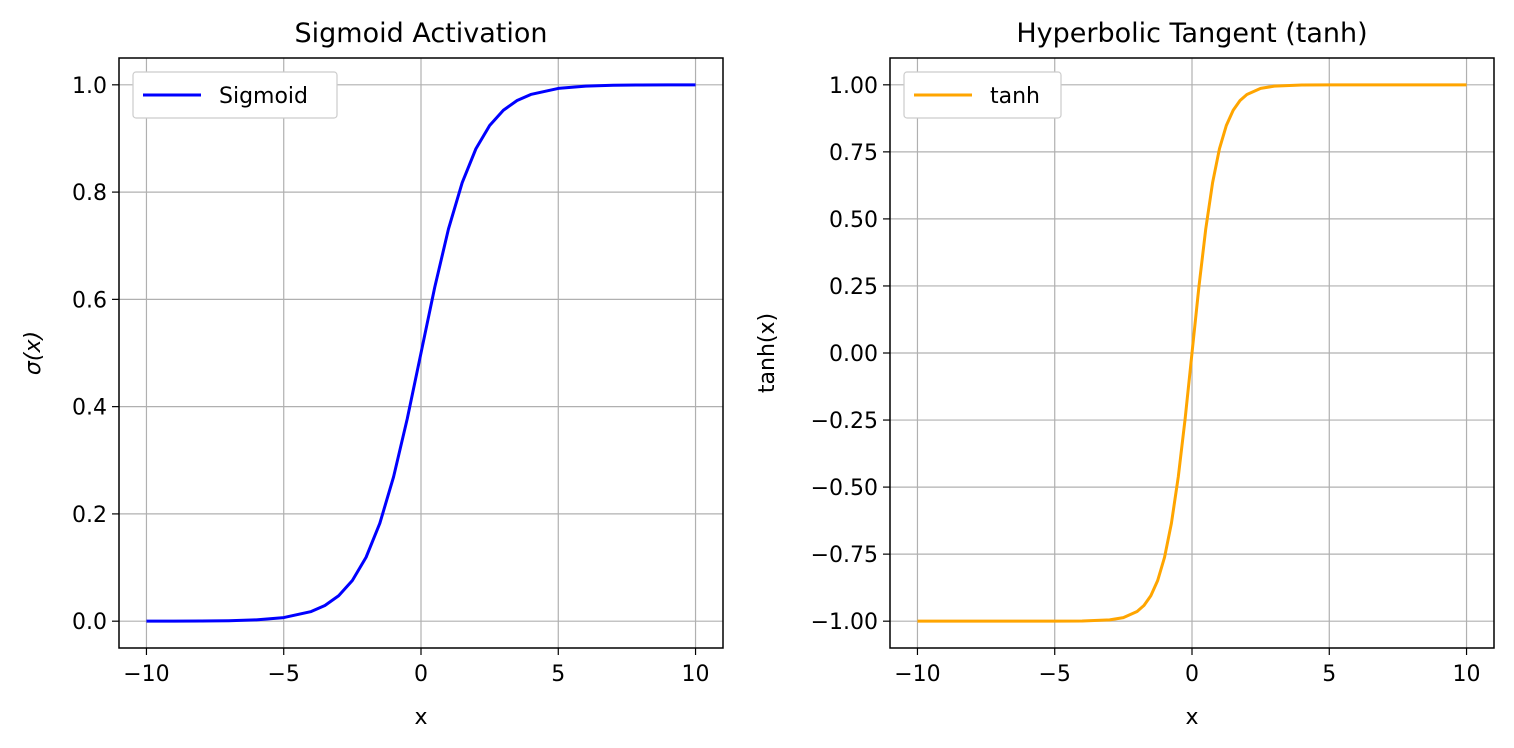  Describe the element at coordinates (95, 354) in the screenshot. I see `y-ticks: 0.0 0.2 0.4 0.6 0.8 1.0` at that location.